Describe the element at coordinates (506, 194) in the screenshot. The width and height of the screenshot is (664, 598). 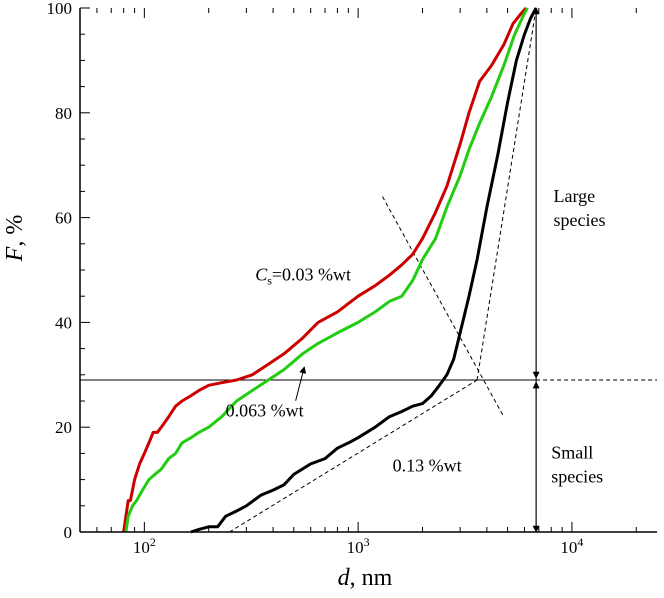
I see `tangent-large-dashed` at that location.